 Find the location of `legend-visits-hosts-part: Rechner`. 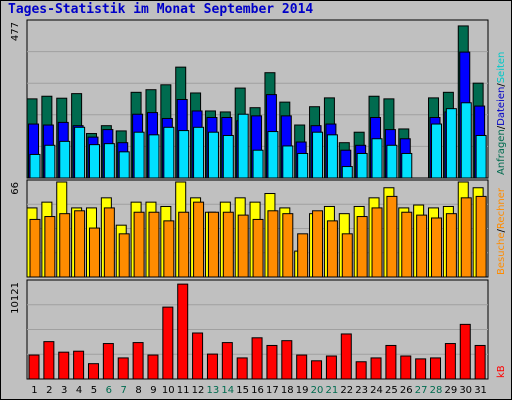

legend-visits-hosts-part: Rechner is located at coordinates (501, 208).